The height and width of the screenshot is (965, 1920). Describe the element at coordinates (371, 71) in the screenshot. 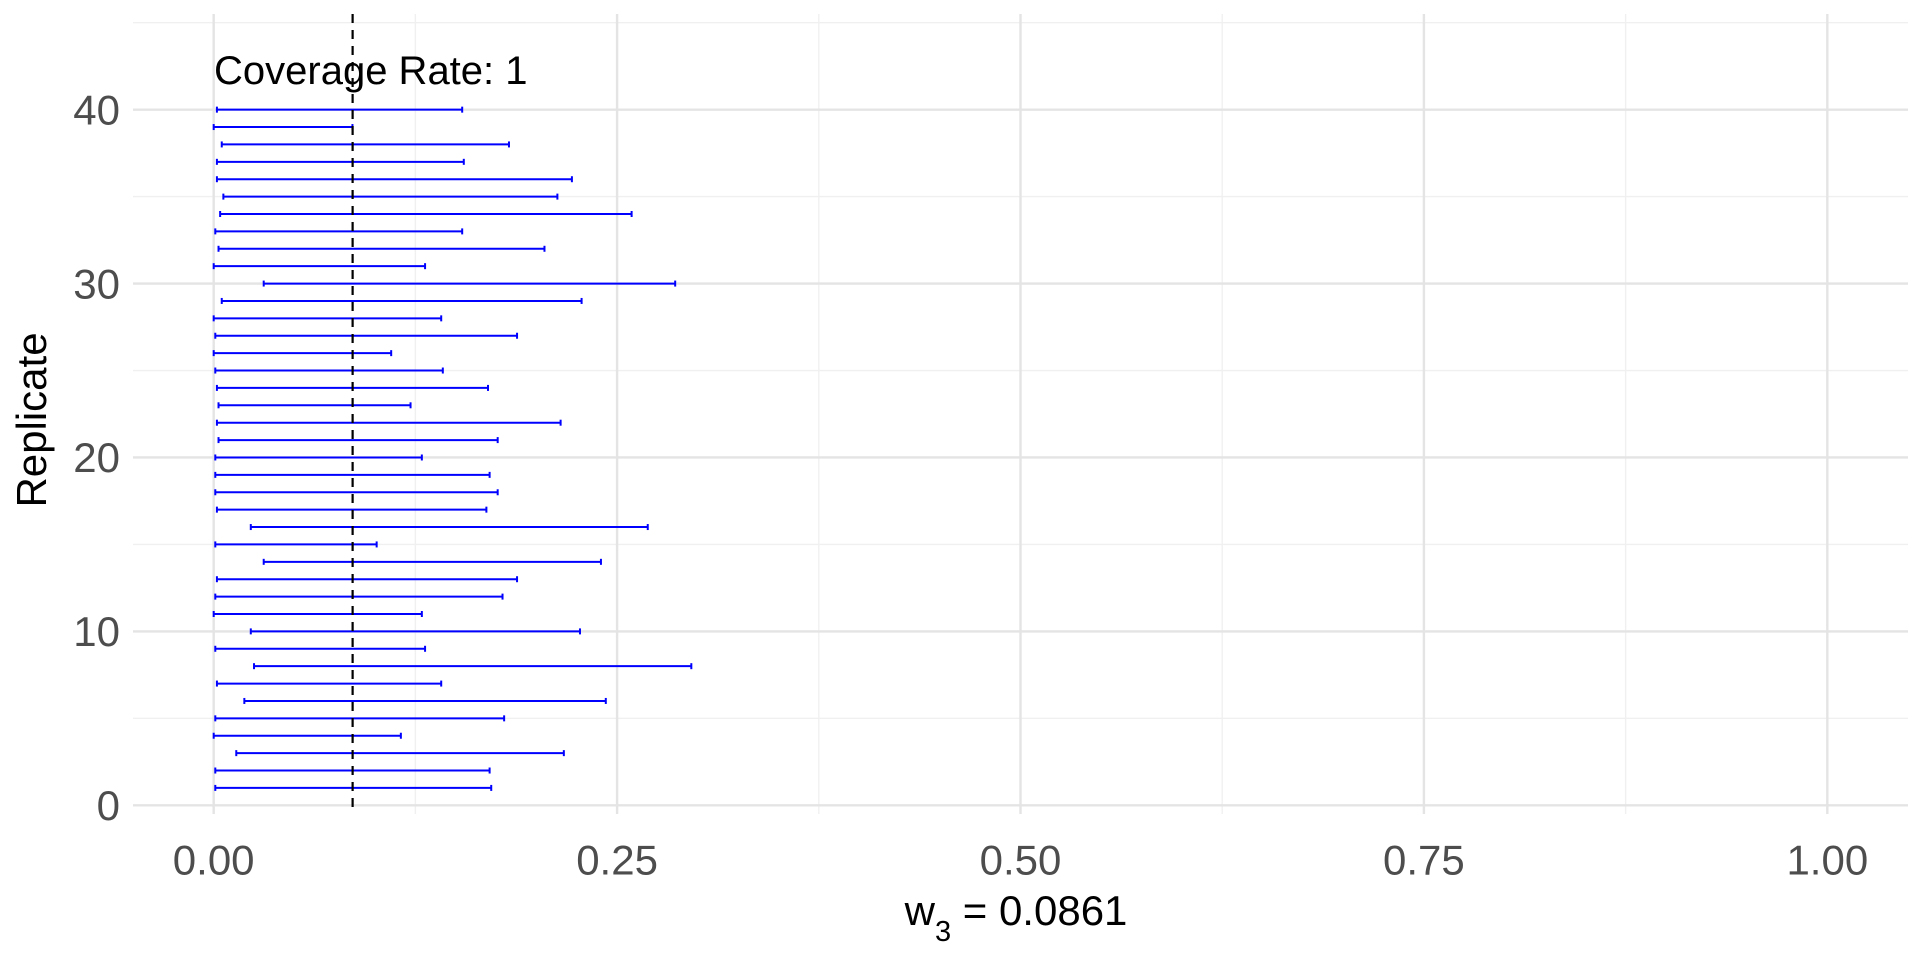

I see `coverage-annotation: Coverage Rate: 1` at that location.